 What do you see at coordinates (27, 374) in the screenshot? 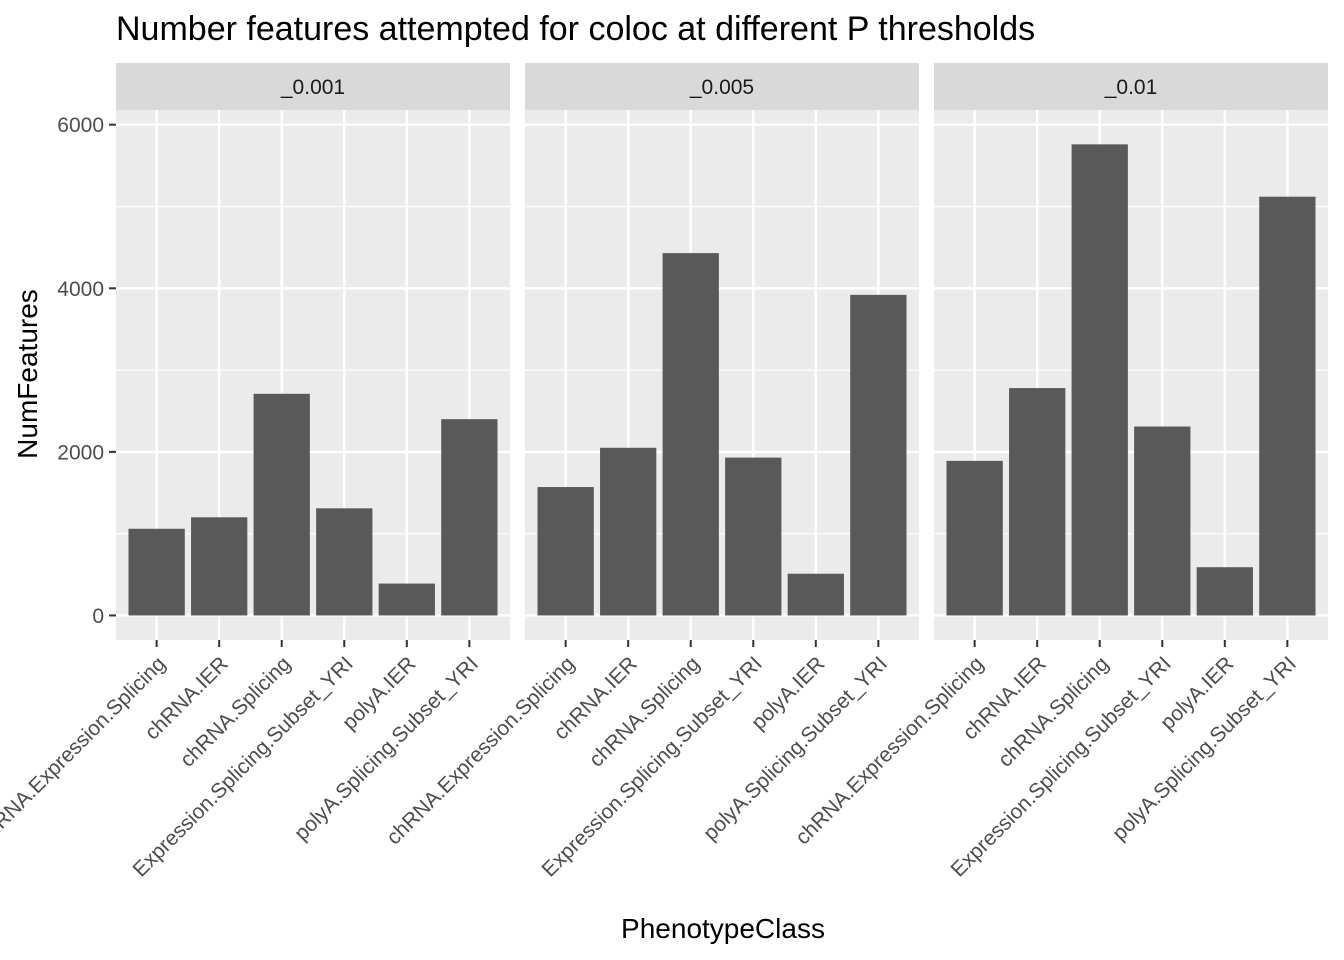
I see `y-axis-title: NumFeatures` at bounding box center [27, 374].